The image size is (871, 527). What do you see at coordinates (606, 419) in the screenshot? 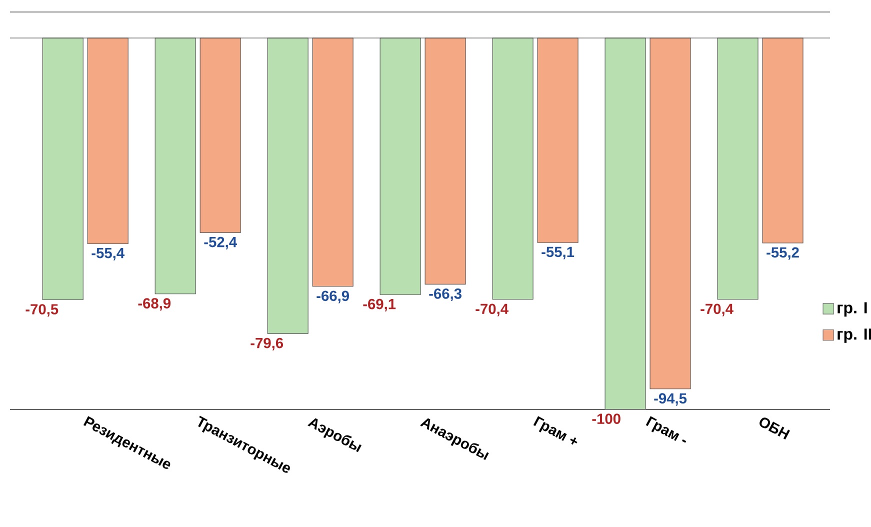
I see `data-label: -100` at bounding box center [606, 419].